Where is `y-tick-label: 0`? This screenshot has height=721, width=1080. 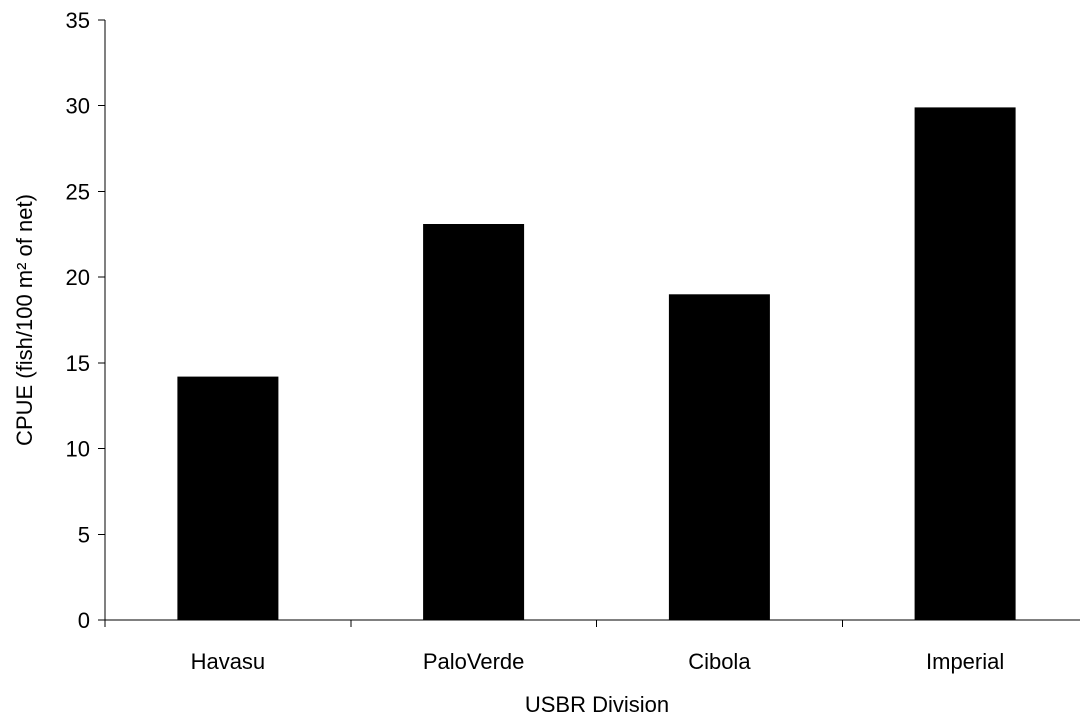
y-tick-label: 0 is located at coordinates (84, 620).